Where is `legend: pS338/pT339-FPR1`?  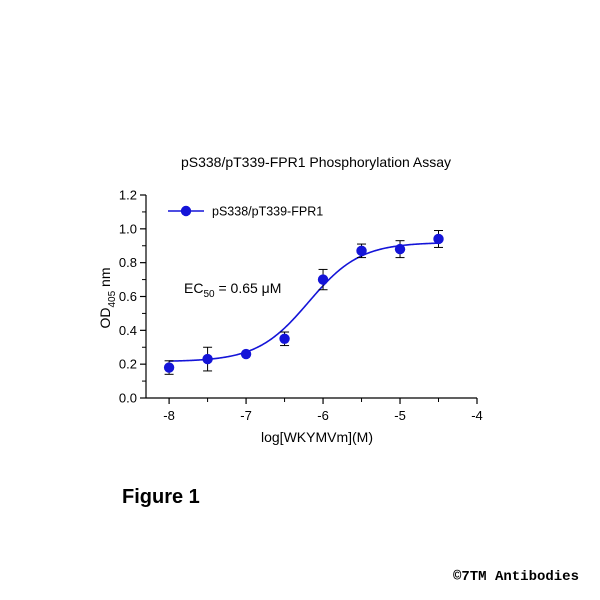
legend: pS338/pT339-FPR1 is located at coordinates (245, 212).